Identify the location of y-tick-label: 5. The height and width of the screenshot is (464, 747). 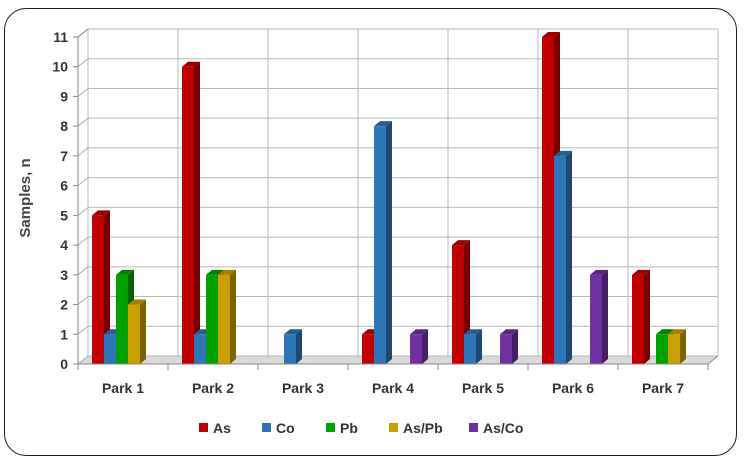
(64, 215).